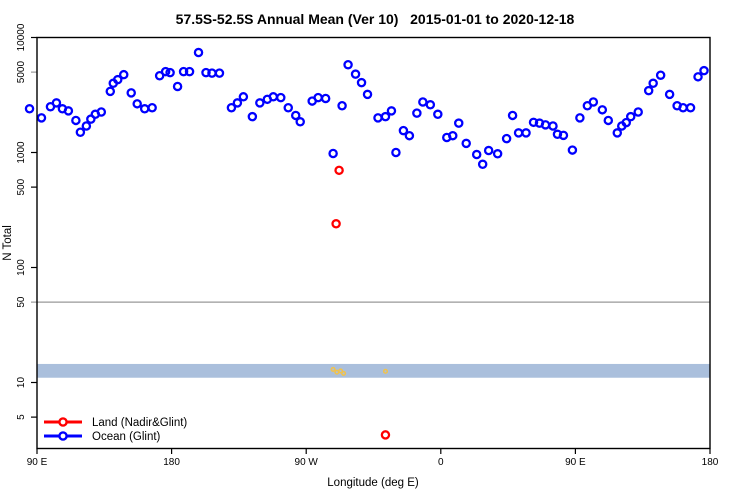 The image size is (750, 500). What do you see at coordinates (373, 483) in the screenshot?
I see `x-axis-title: Longitude (deg E)` at bounding box center [373, 483].